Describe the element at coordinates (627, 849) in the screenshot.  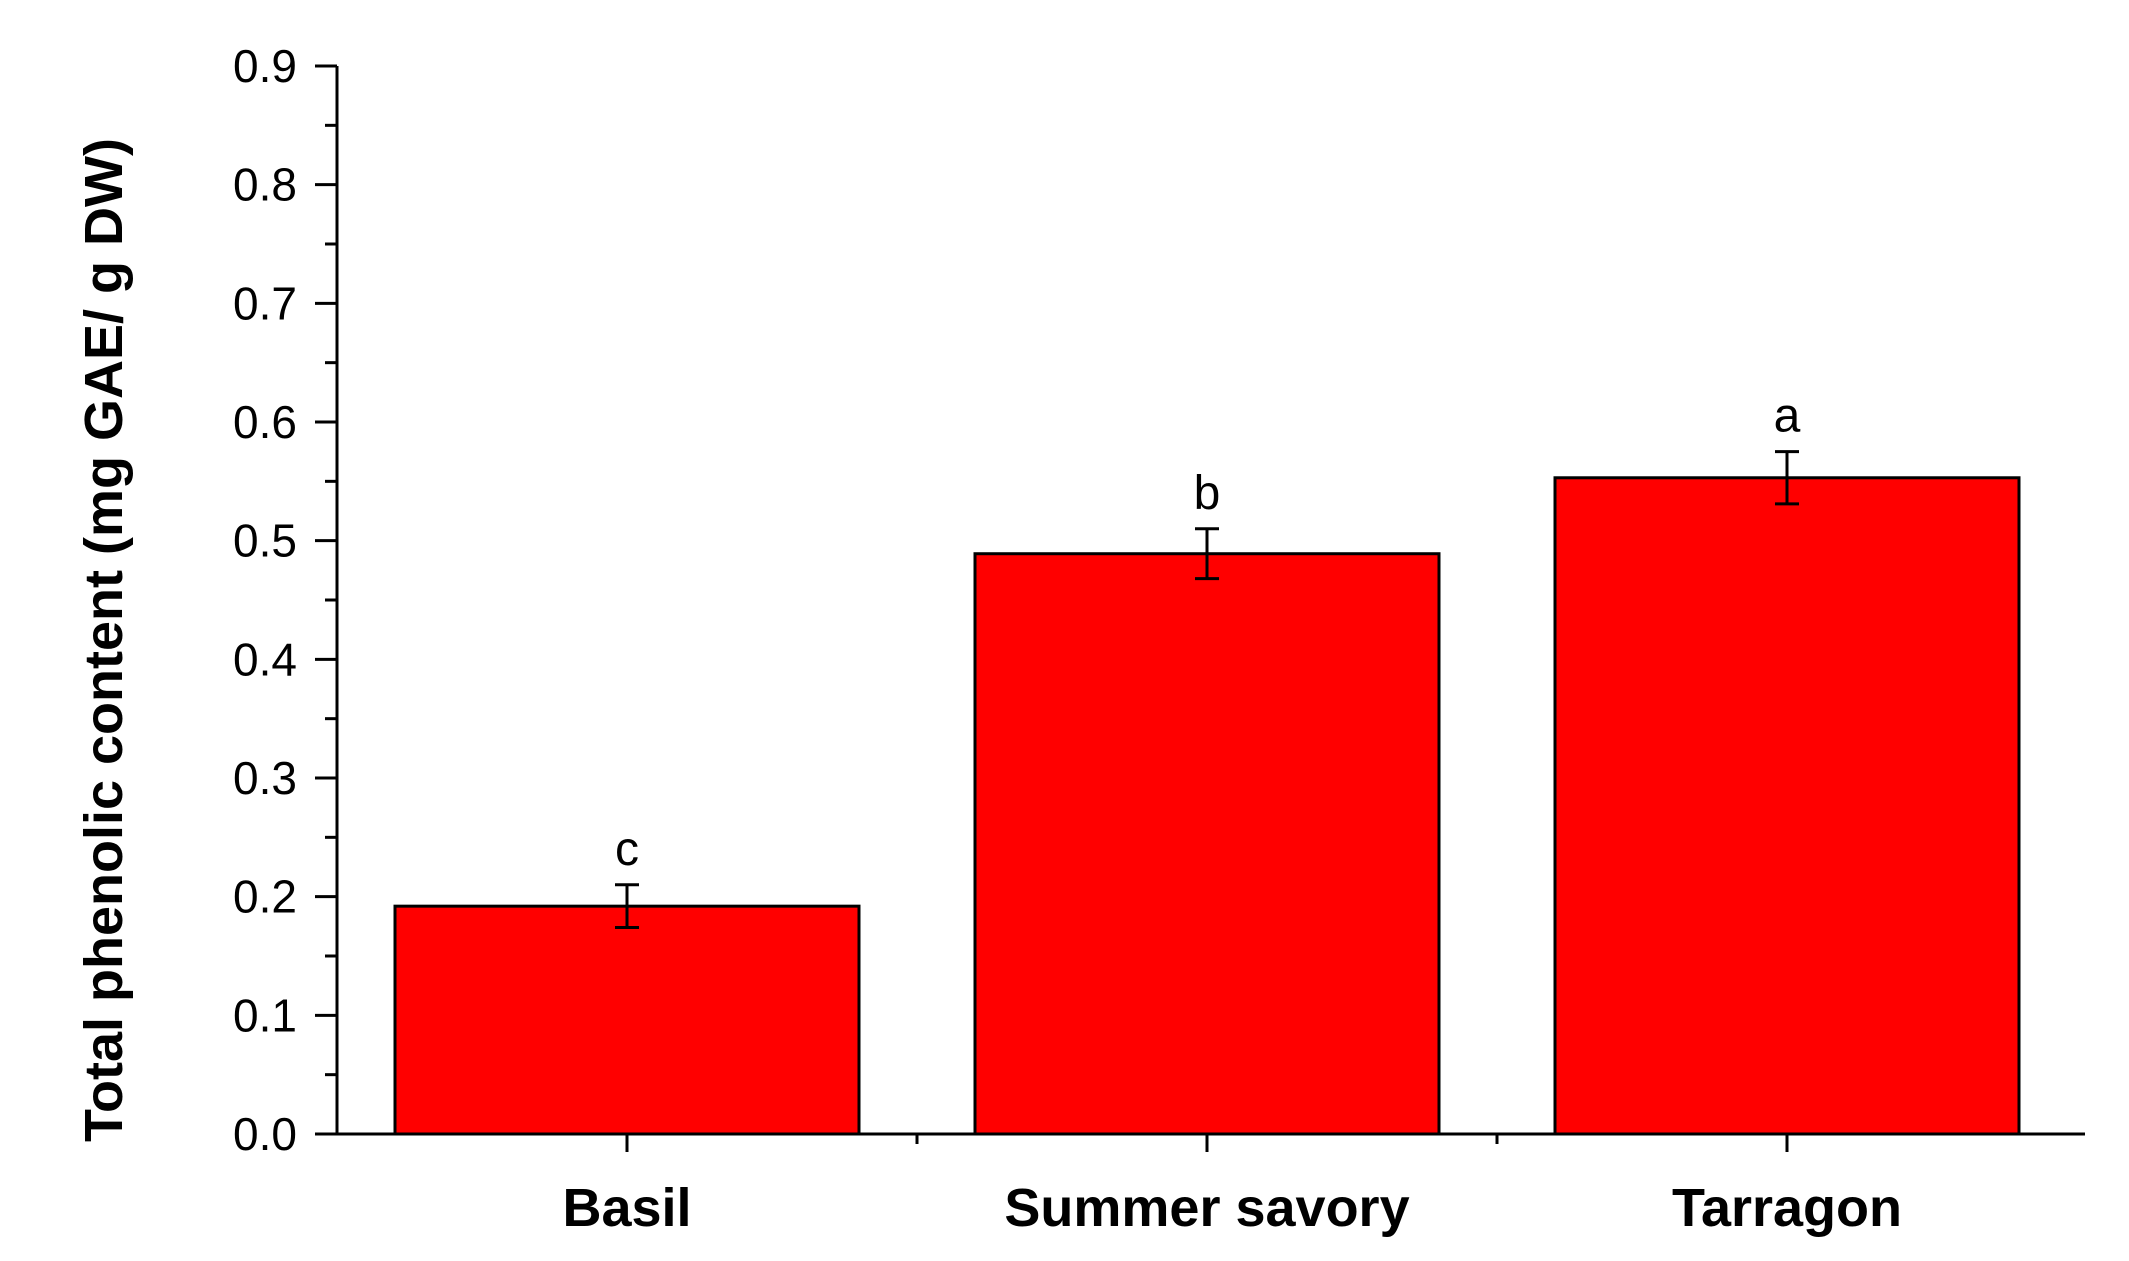
I see `significance-label: c` at that location.